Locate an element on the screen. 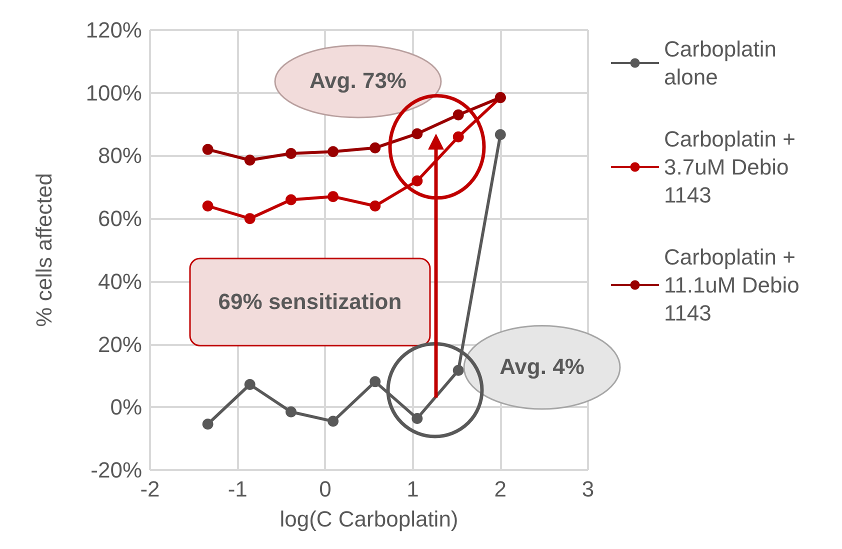 The height and width of the screenshot is (549, 842). y-tick-label: 40% is located at coordinates (120, 281).